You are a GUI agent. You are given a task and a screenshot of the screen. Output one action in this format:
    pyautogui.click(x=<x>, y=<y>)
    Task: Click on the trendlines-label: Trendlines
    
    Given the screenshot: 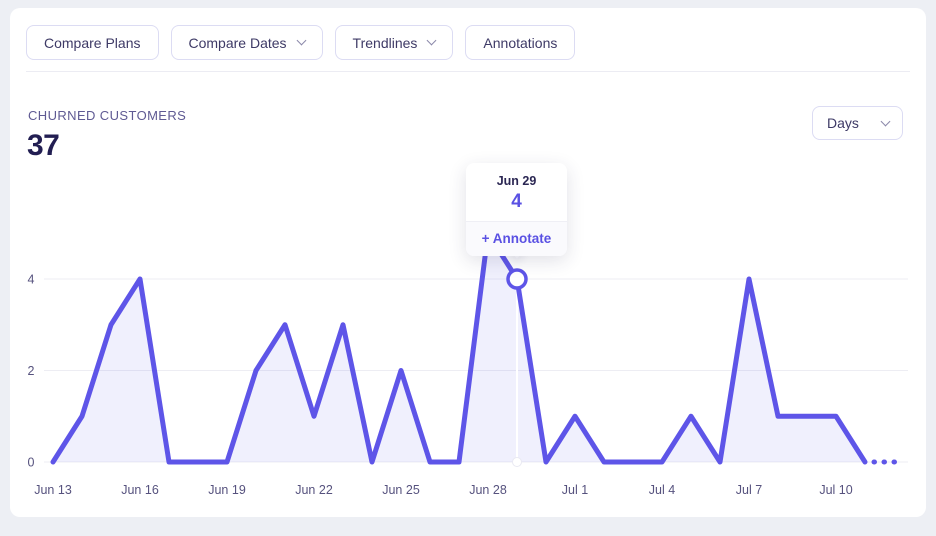 What is the action you would take?
    pyautogui.click(x=385, y=42)
    